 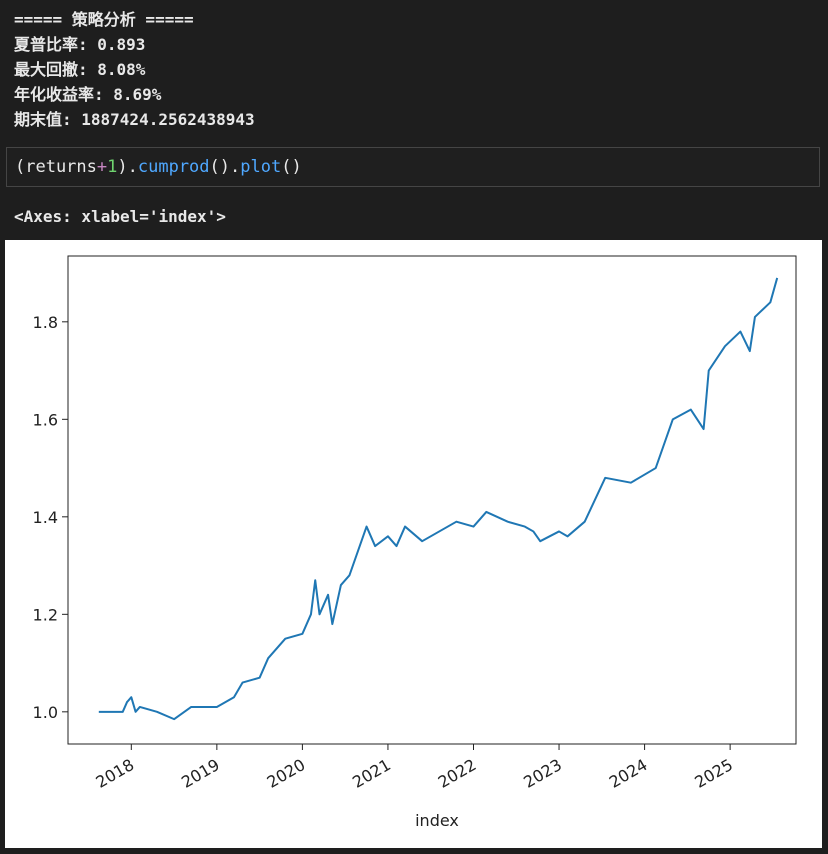 What do you see at coordinates (120, 216) in the screenshot?
I see `result-repr: <Axes: xlabel='index'>` at bounding box center [120, 216].